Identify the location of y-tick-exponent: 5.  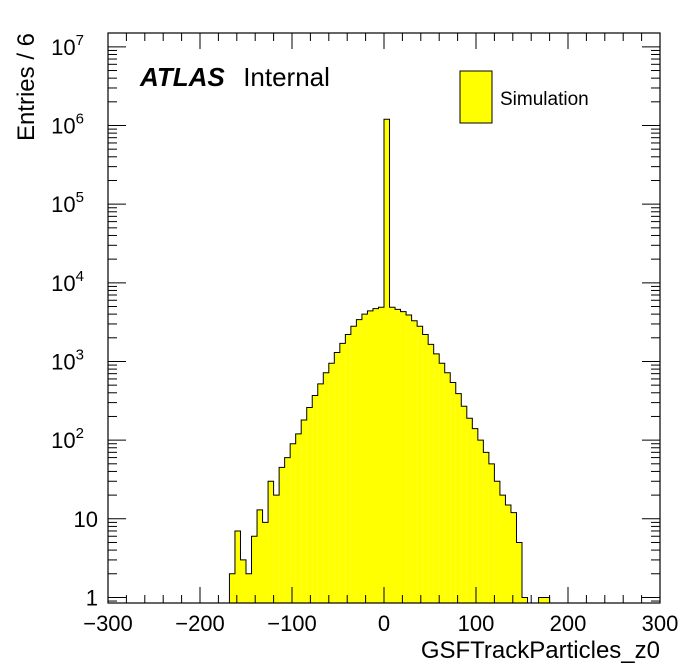
(80, 197).